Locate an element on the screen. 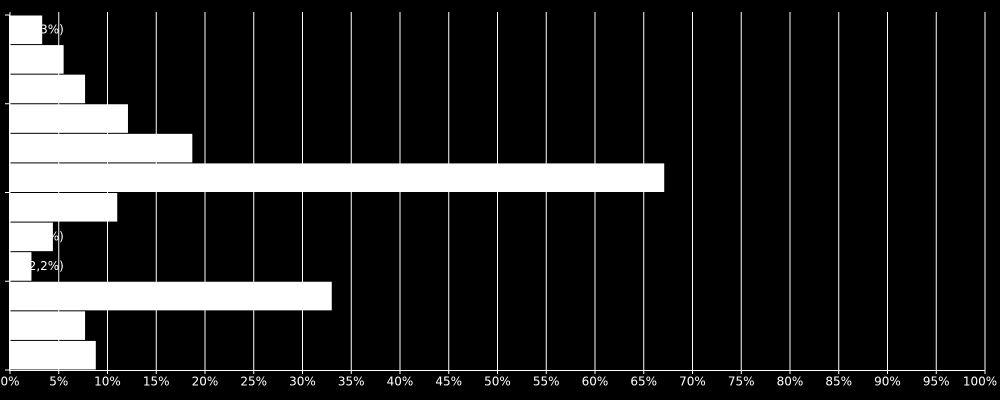  x-tick-label: 55% is located at coordinates (546, 382).